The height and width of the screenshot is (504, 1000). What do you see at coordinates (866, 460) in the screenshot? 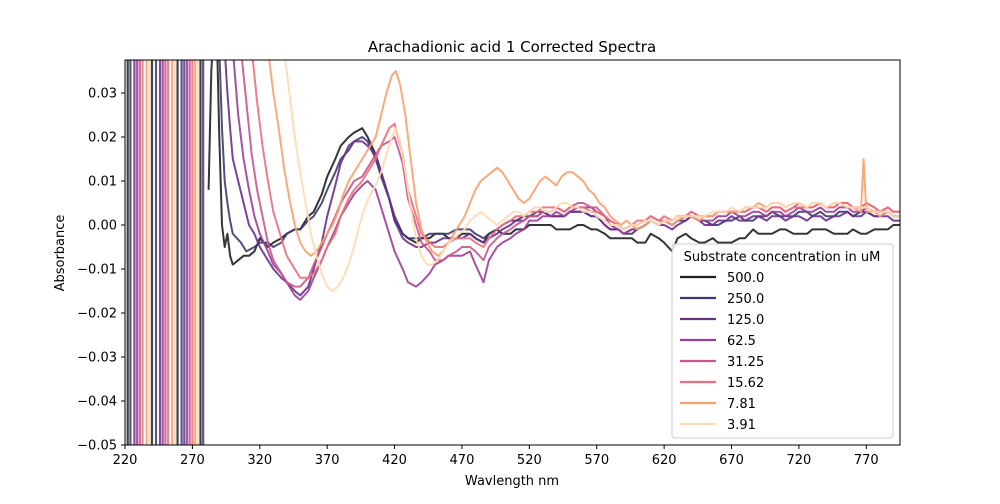
I see `x-tick-label: 770` at bounding box center [866, 460].